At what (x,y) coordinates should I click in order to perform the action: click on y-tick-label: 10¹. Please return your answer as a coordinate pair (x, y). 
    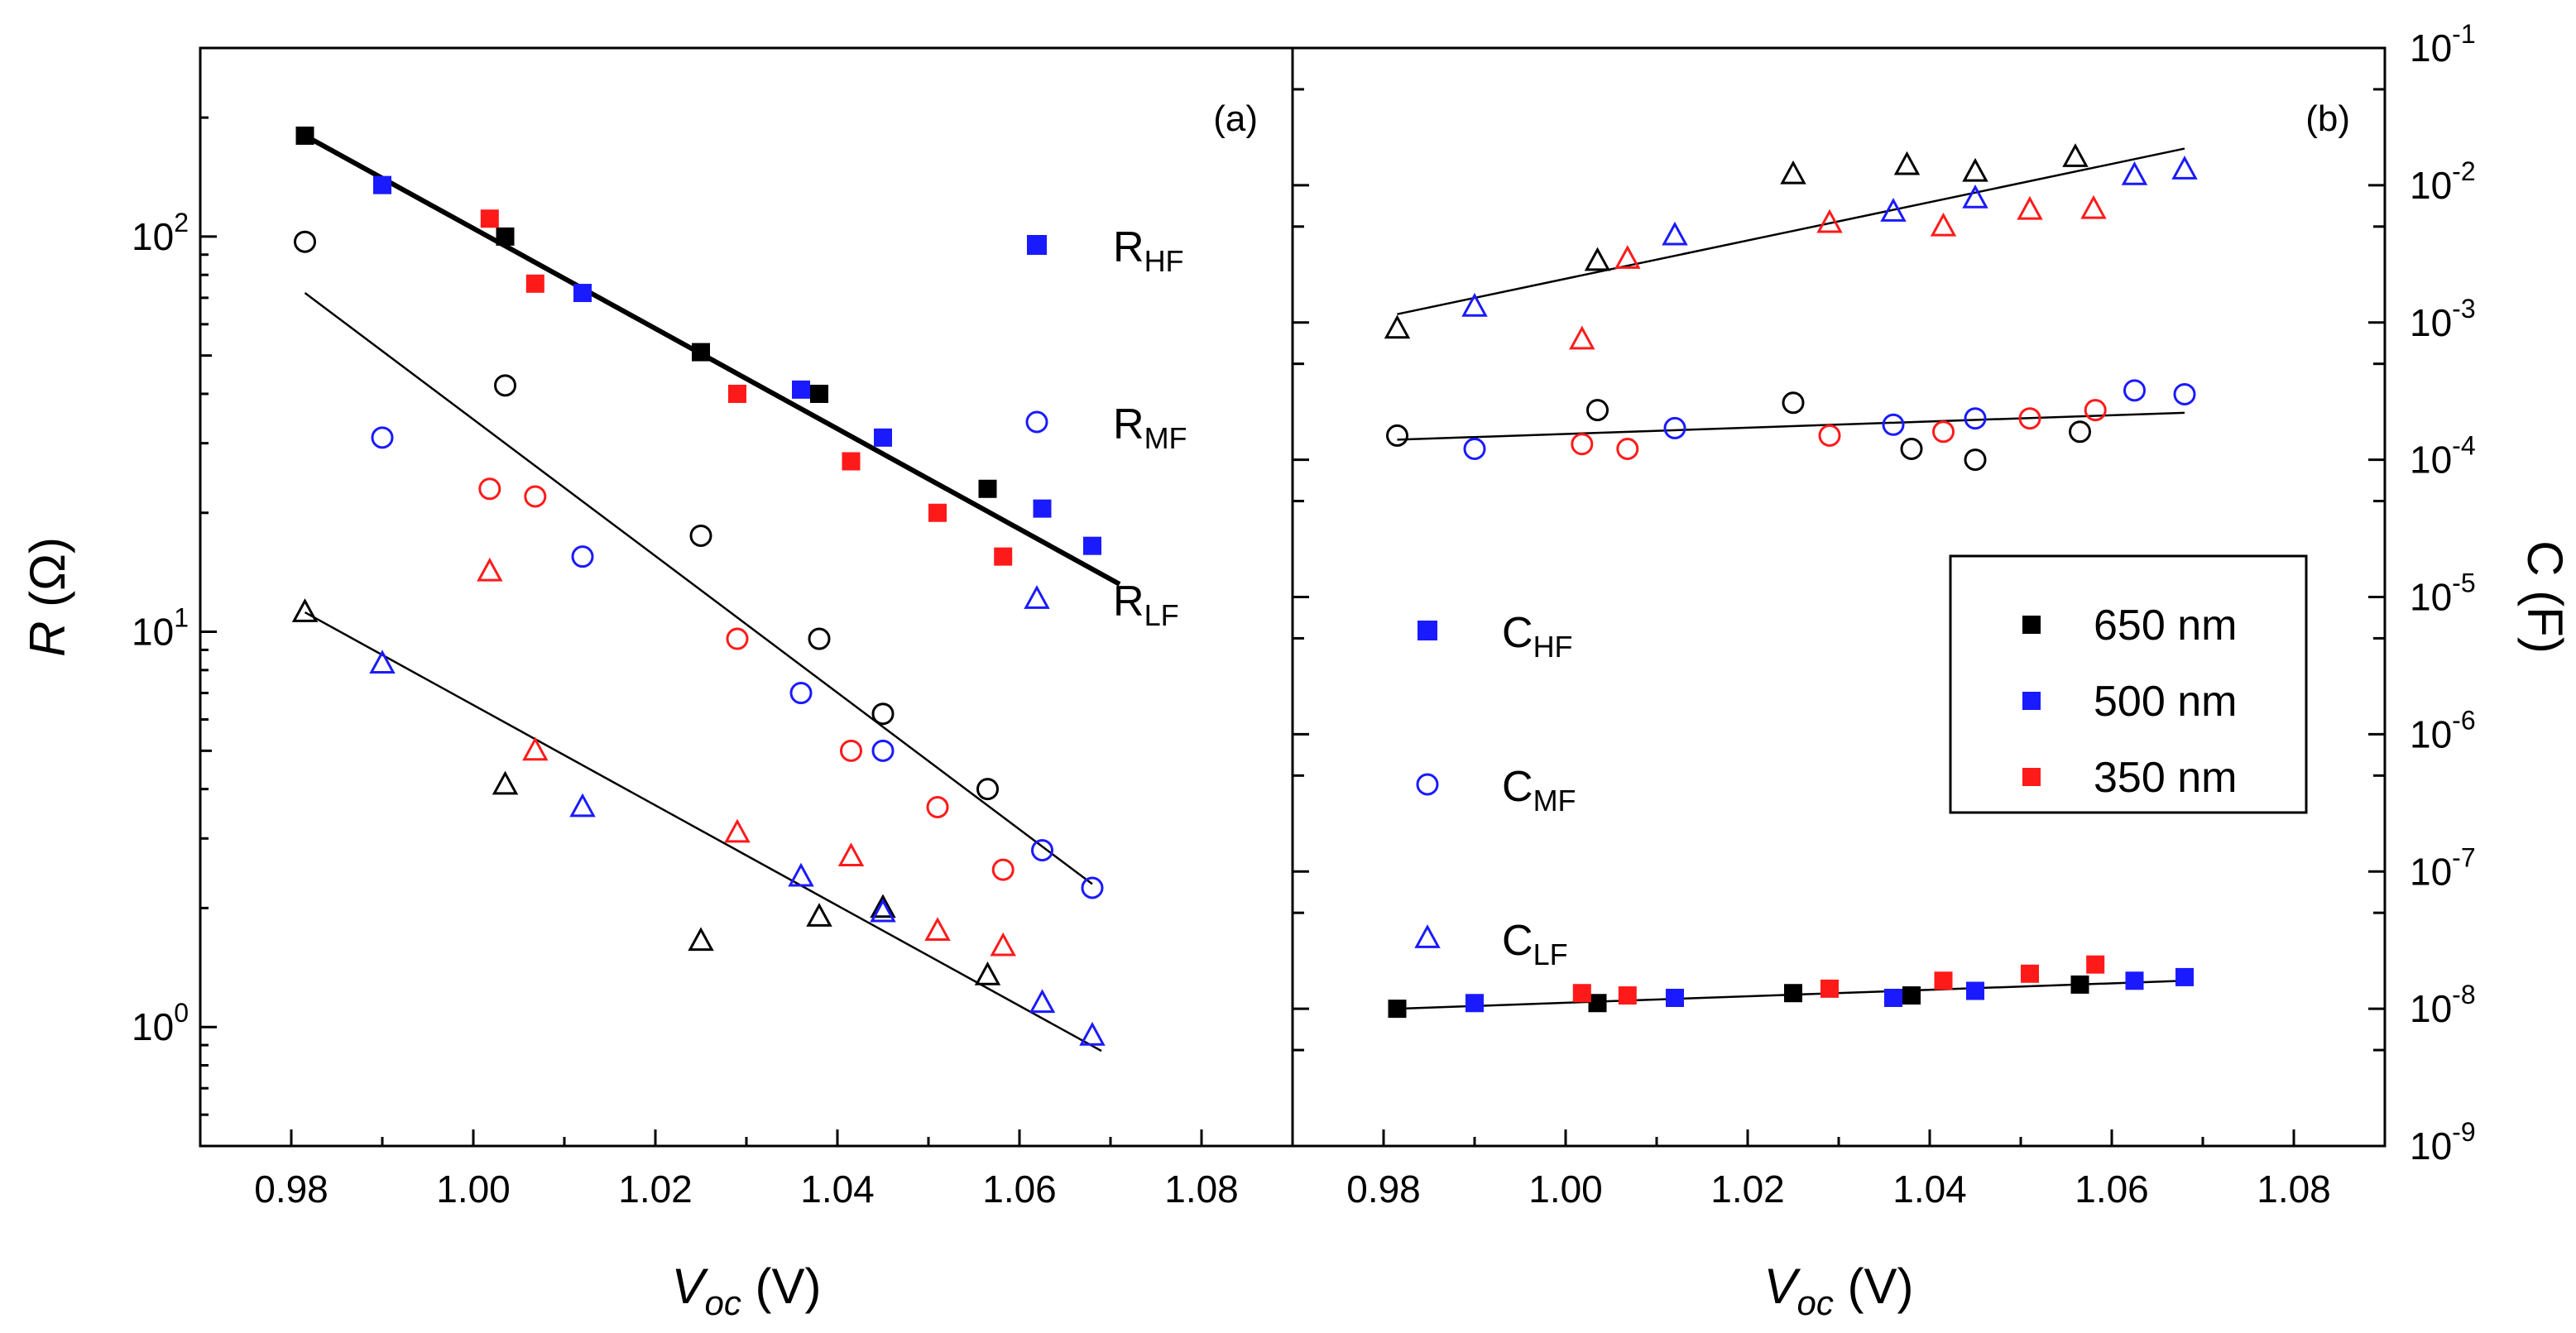
    Looking at the image, I should click on (161, 628).